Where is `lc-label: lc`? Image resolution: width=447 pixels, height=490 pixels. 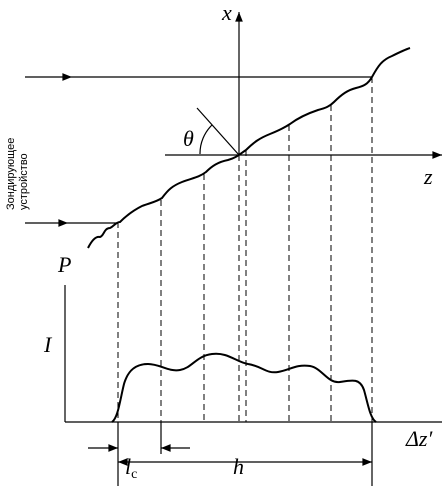 lc-label: lc is located at coordinates (131, 468).